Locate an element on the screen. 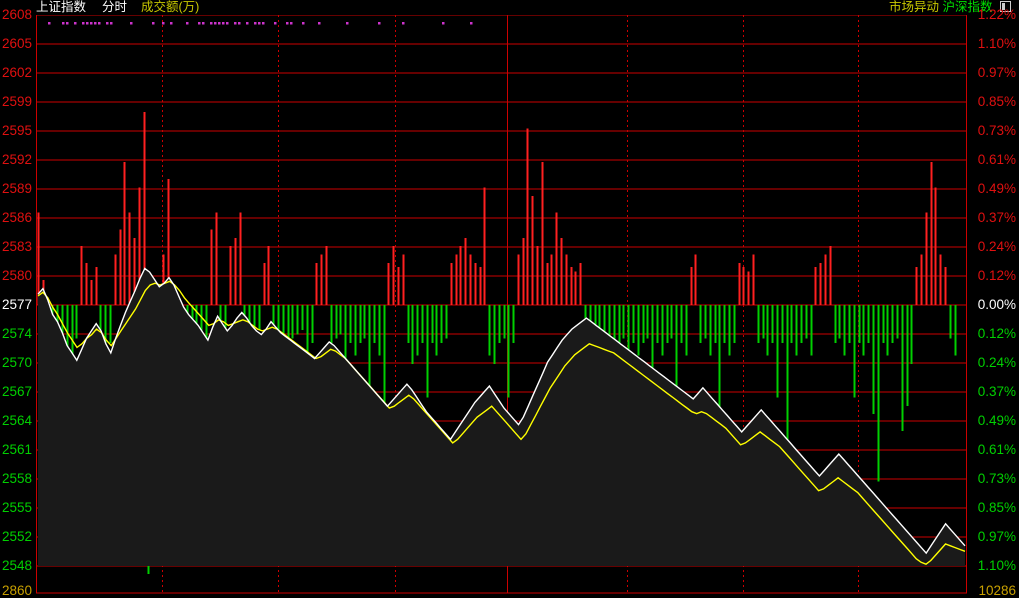  header-left-labels: 上证指数 分时 成交额(万) is located at coordinates (117, 7).